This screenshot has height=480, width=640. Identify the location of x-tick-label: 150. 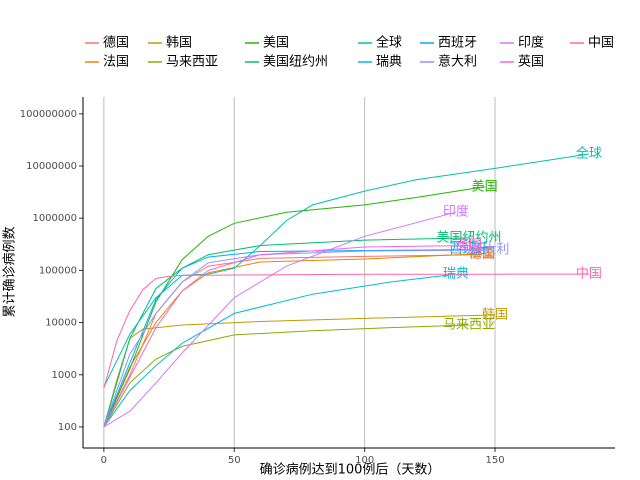
(494, 460).